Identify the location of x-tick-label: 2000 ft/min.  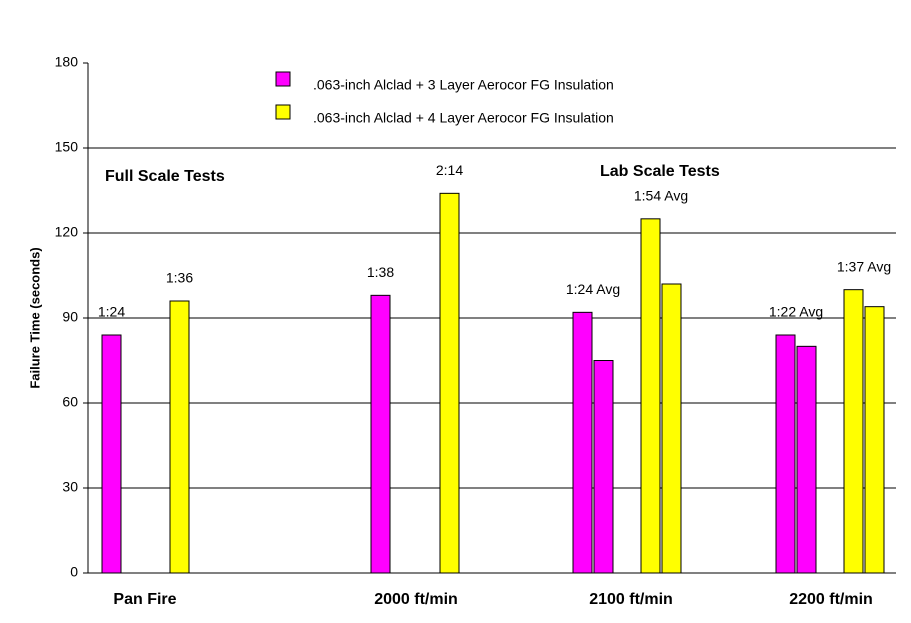
(416, 599).